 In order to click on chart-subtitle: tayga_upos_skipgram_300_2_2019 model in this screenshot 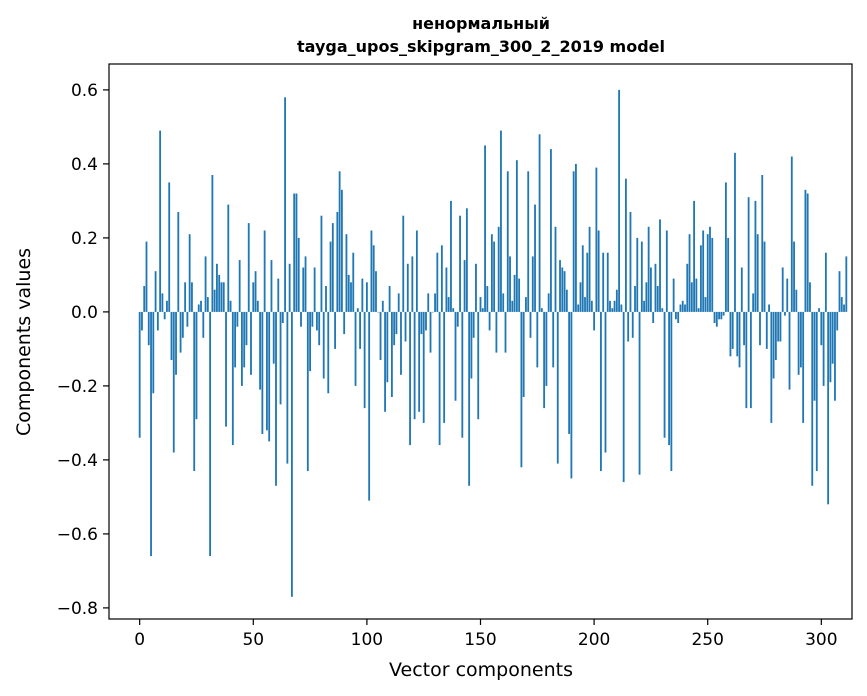, I will do `click(481, 46)`.